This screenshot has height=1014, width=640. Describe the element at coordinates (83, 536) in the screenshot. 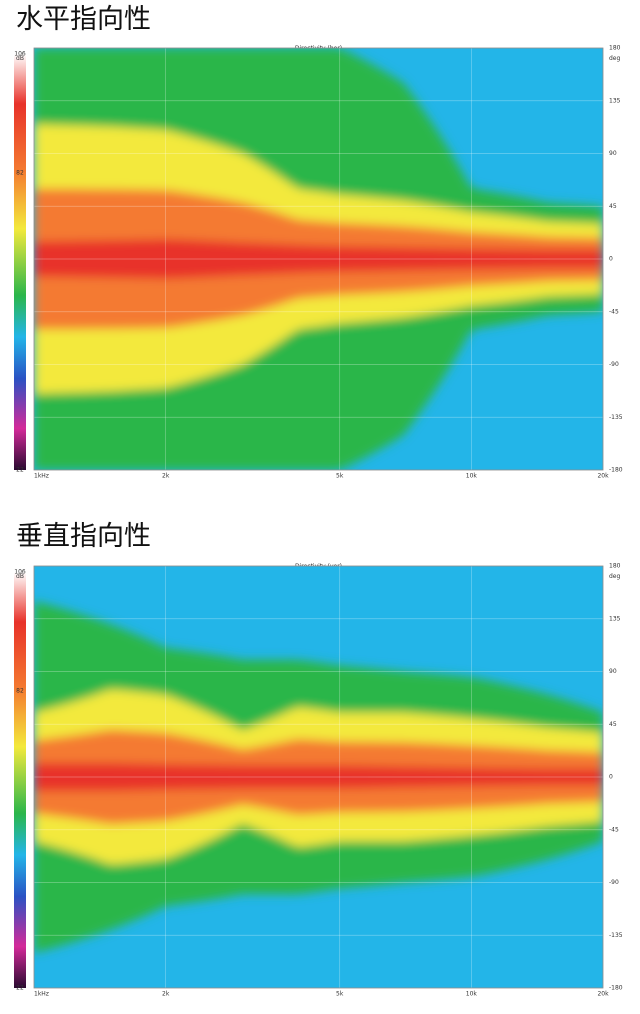

I see `vertical-directivity-heading: 垂直指向性` at that location.